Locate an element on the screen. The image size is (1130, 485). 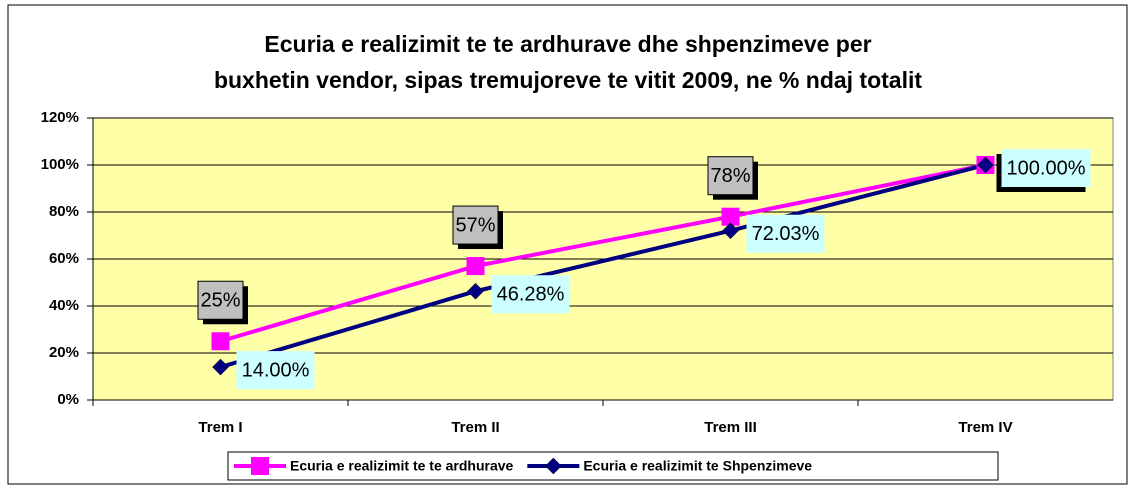
legend-label: Ecuria e realizimit te te ardhurave is located at coordinates (402, 466).